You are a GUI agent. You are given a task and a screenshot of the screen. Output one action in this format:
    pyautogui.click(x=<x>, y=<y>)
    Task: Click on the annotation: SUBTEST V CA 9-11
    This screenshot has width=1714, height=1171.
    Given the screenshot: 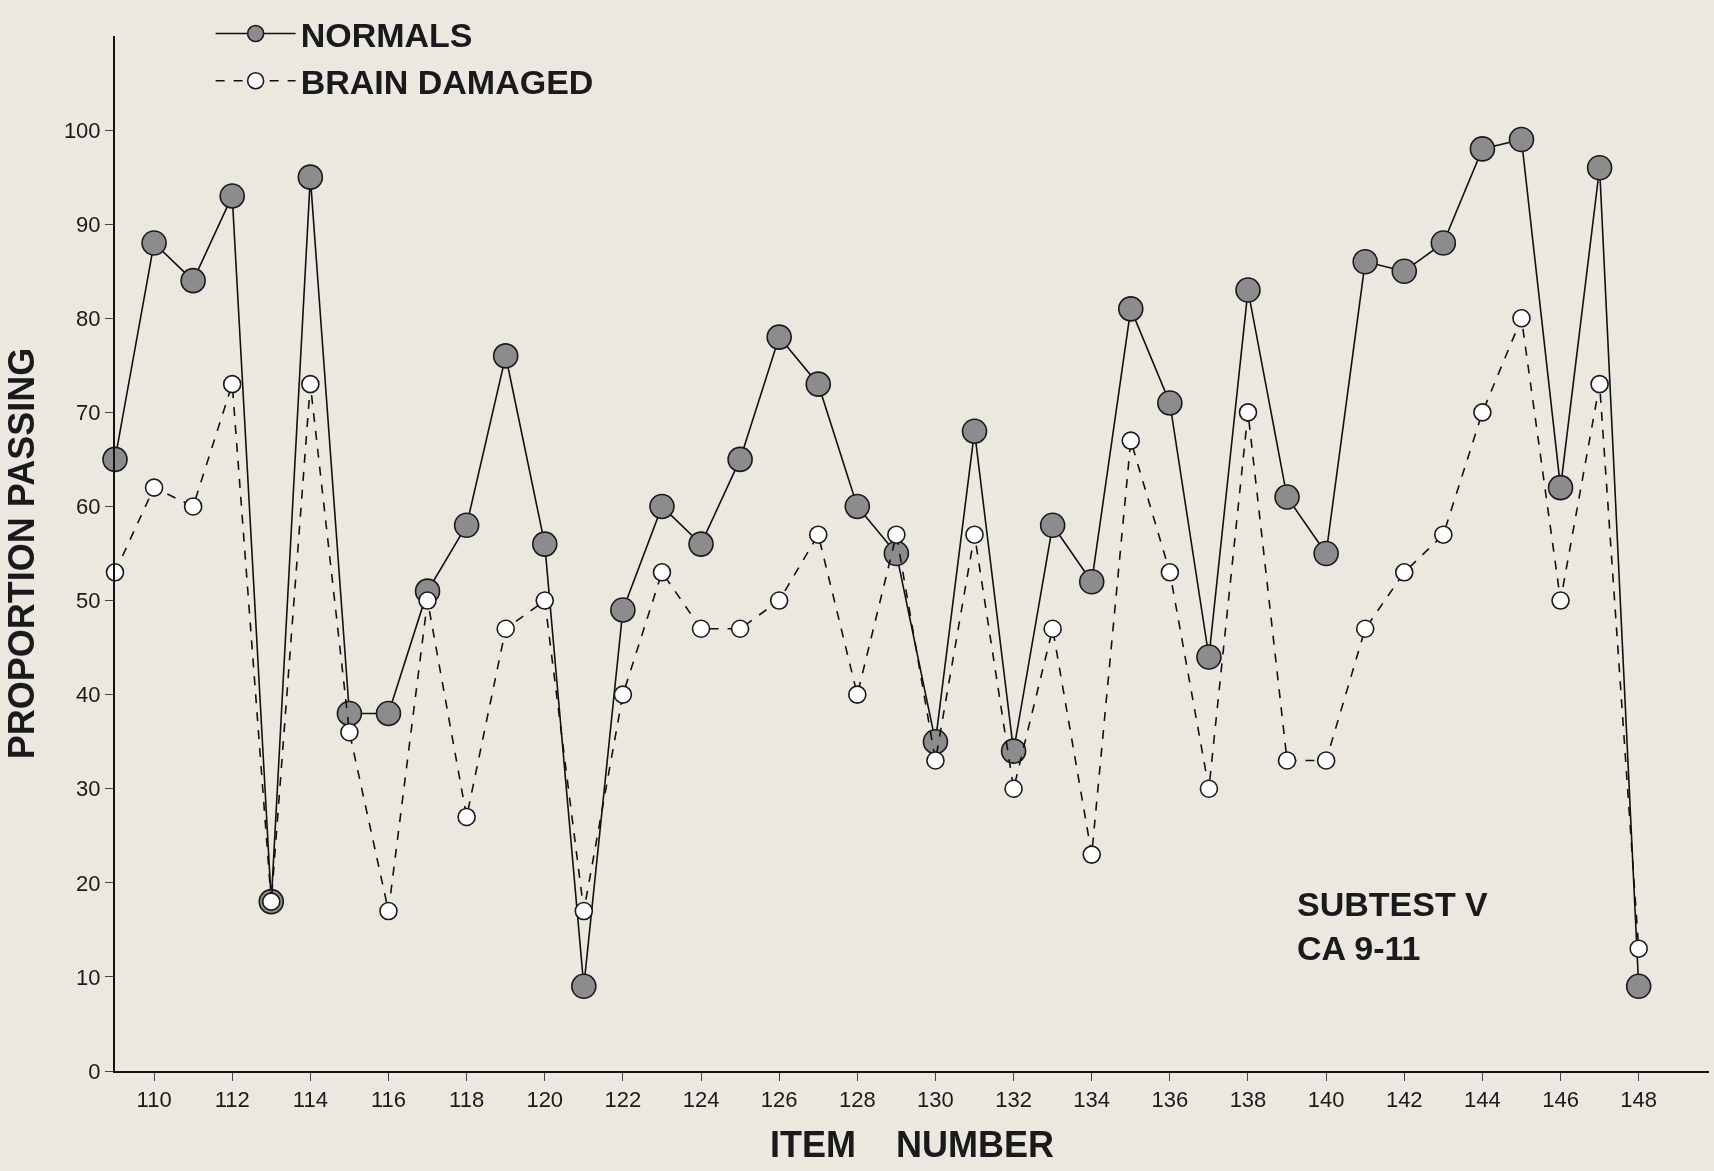 What is the action you would take?
    pyautogui.click(x=1393, y=926)
    